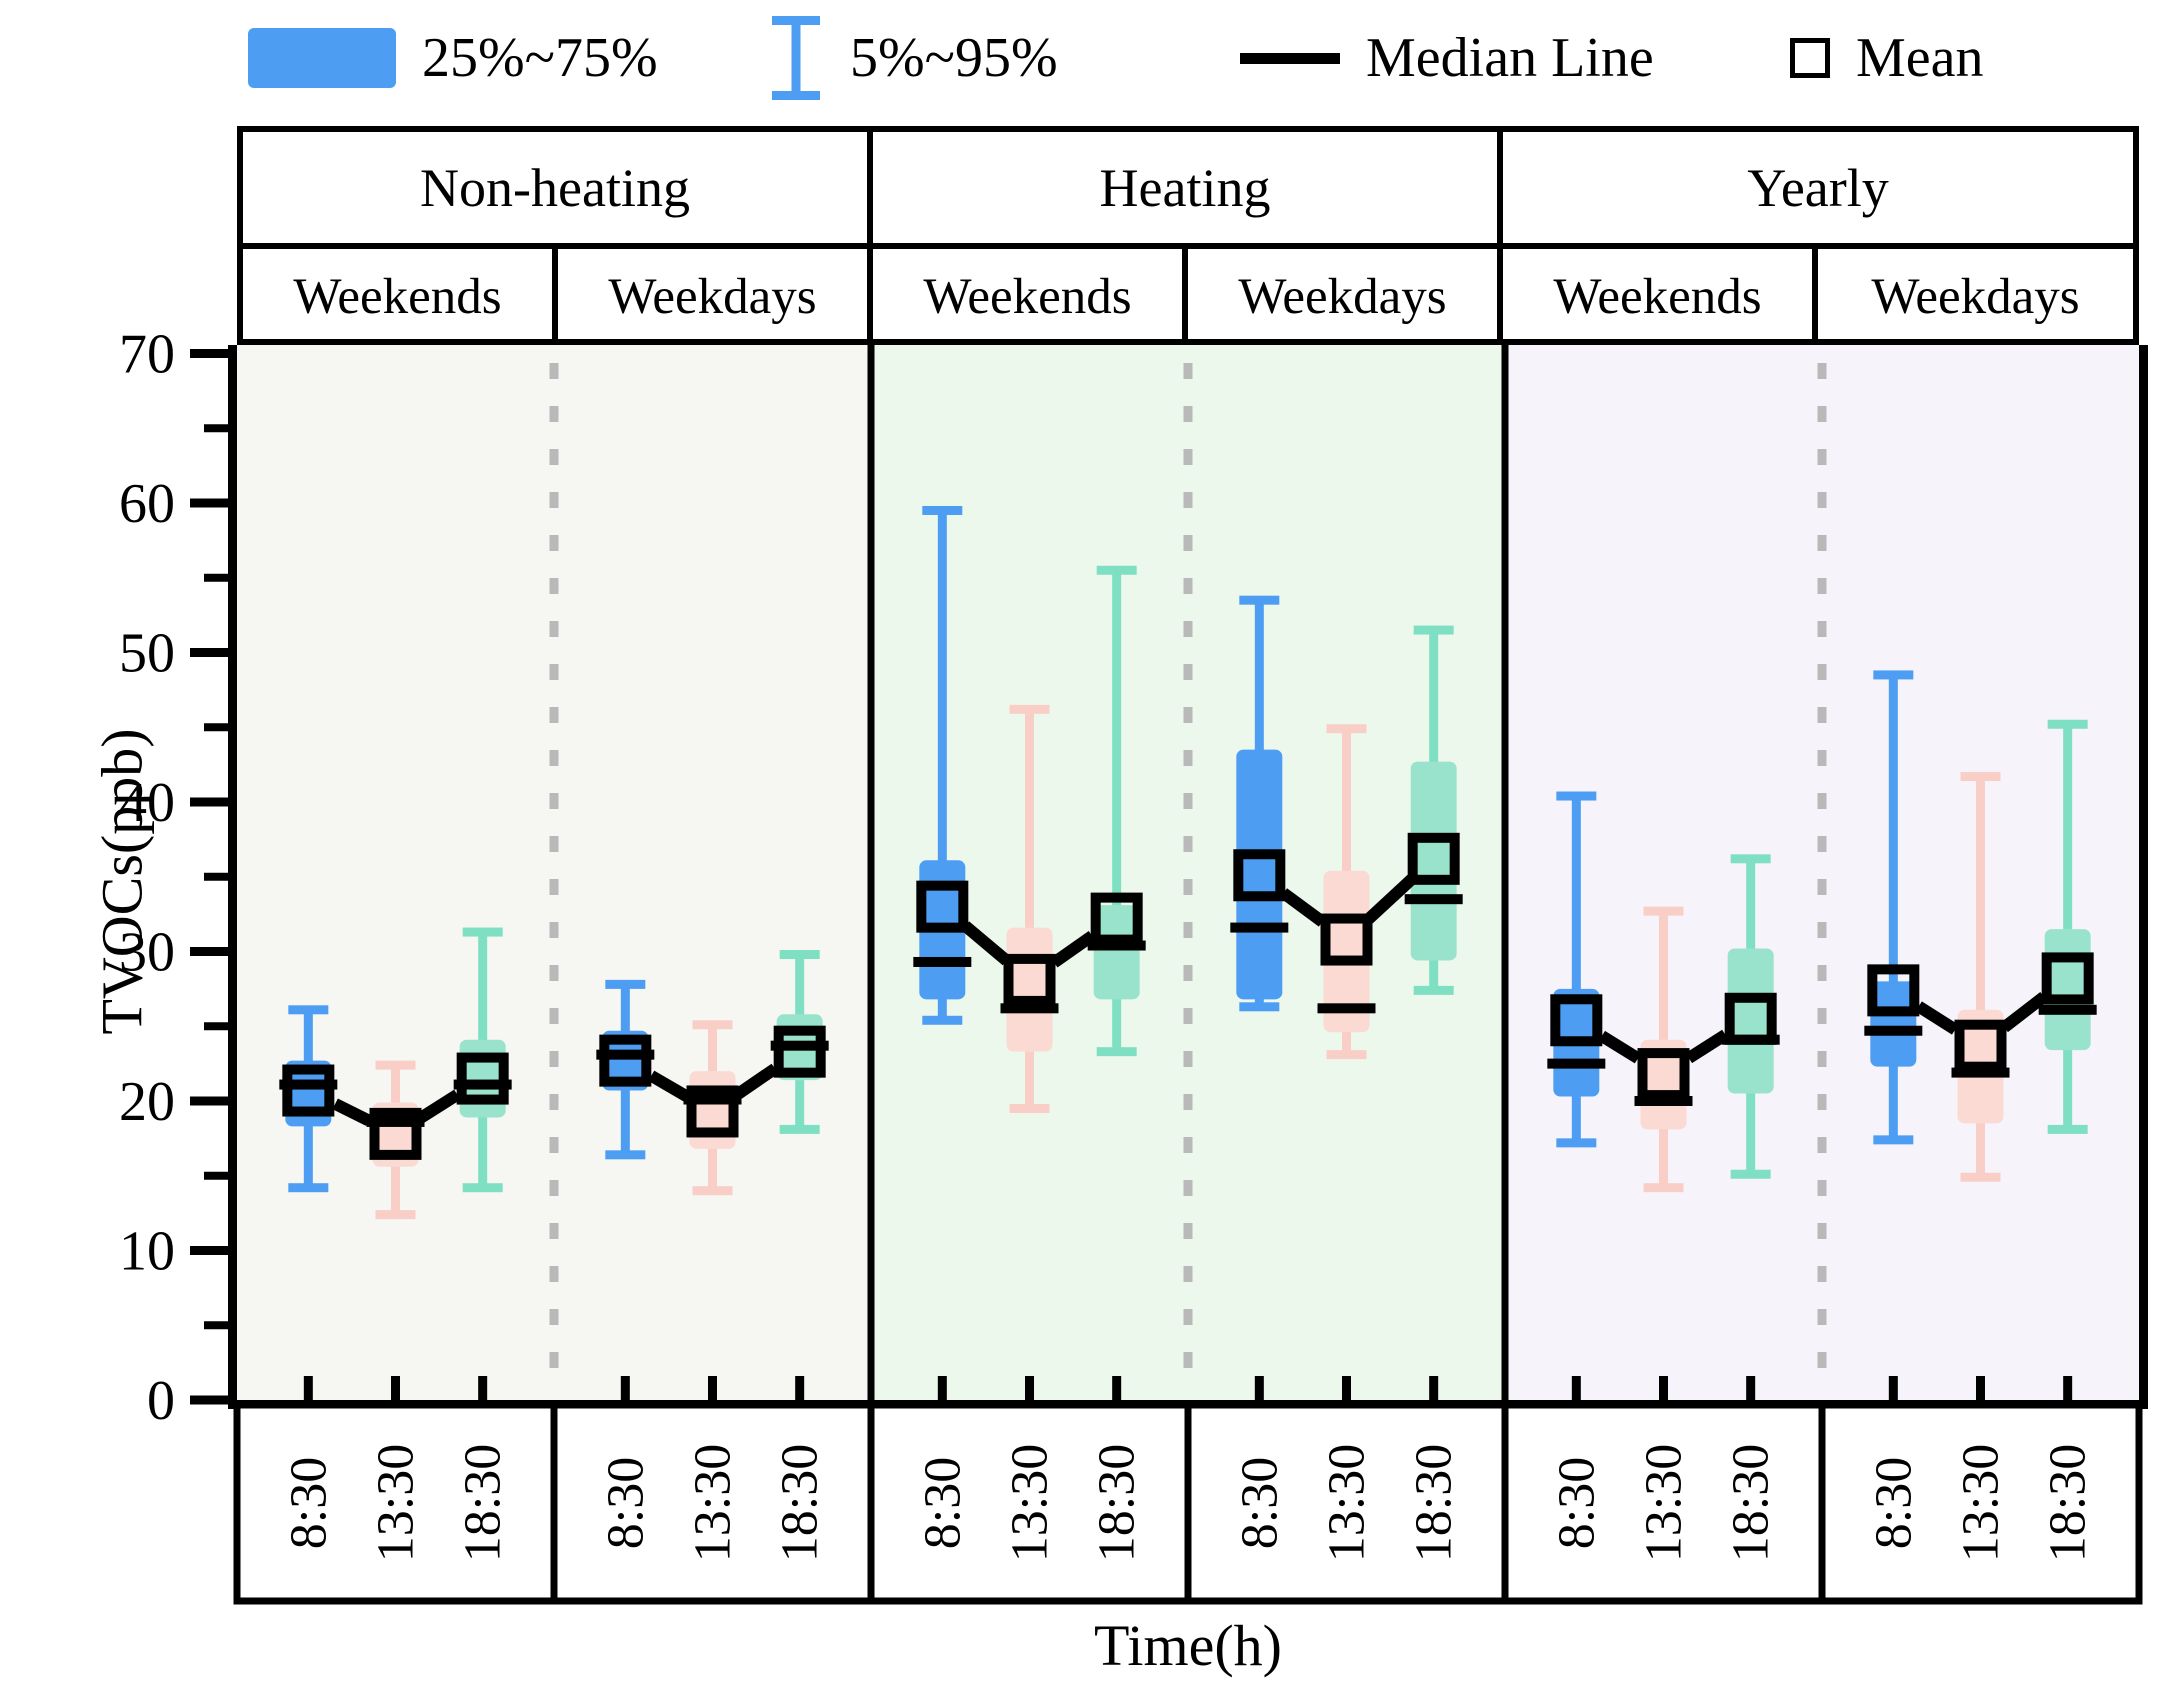 The width and height of the screenshot is (2164, 1691). I want to click on legend-item-iqr: 25%~75%, so click(453, 58).